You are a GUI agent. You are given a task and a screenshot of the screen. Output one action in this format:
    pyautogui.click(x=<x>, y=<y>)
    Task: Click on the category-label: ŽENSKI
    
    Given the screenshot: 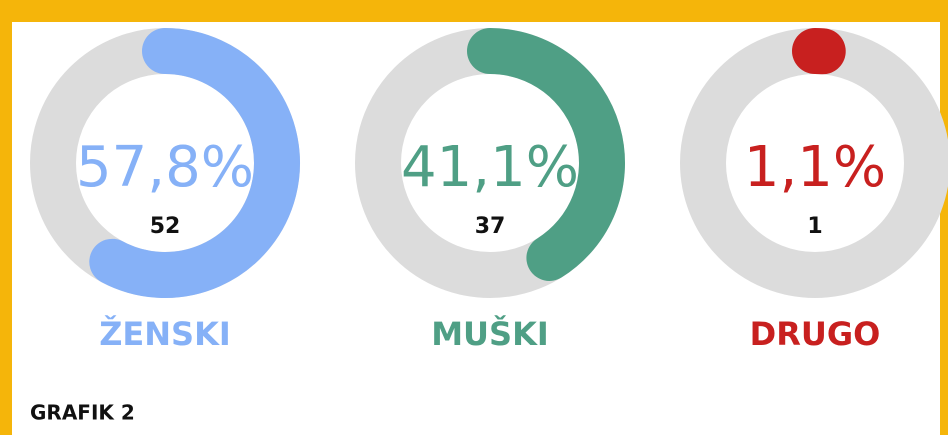 What is the action you would take?
    pyautogui.click(x=165, y=334)
    